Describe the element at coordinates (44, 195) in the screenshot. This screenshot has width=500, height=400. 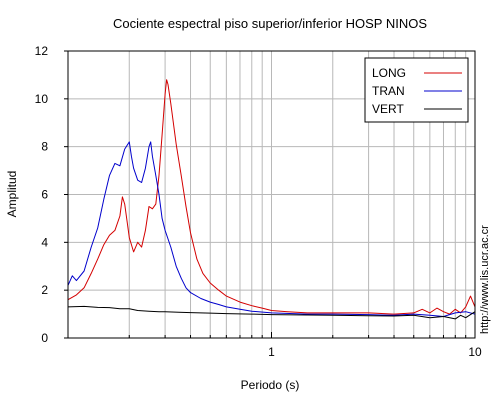
I see `y-tick-label: 6` at that location.